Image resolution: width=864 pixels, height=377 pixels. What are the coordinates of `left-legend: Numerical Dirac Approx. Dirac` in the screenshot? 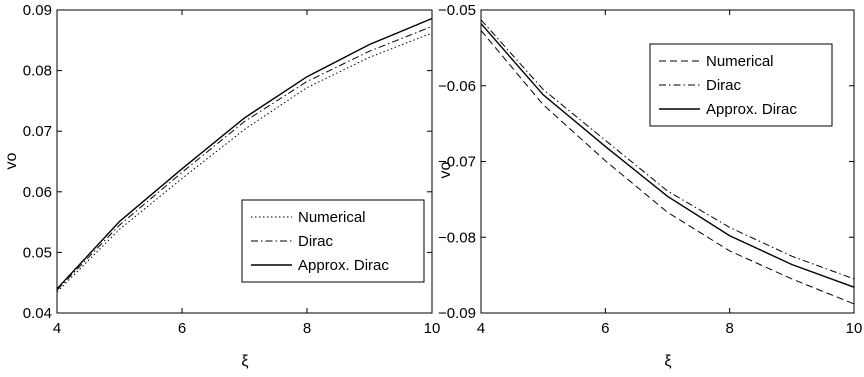 It's located at (333, 241).